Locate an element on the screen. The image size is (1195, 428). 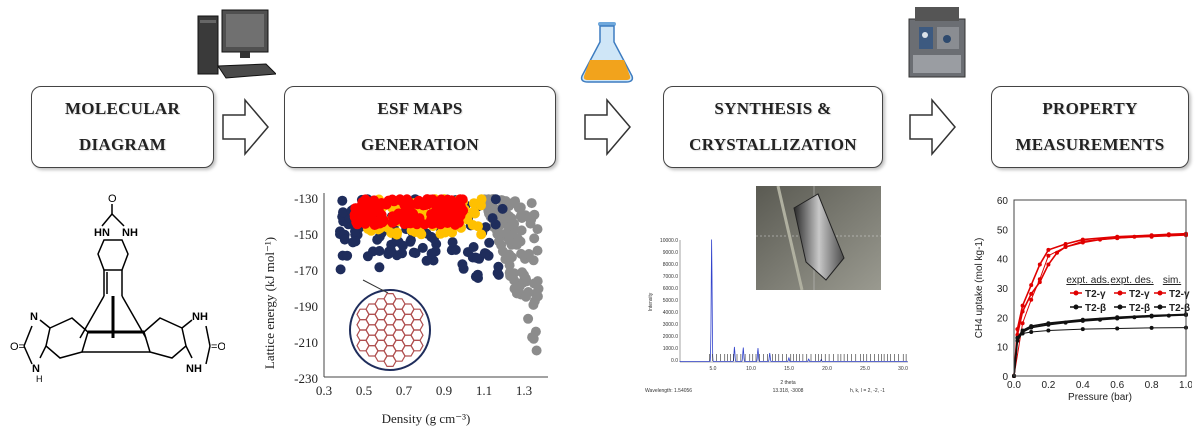
pxrd-xtick: 5.0 is located at coordinates (713, 369).